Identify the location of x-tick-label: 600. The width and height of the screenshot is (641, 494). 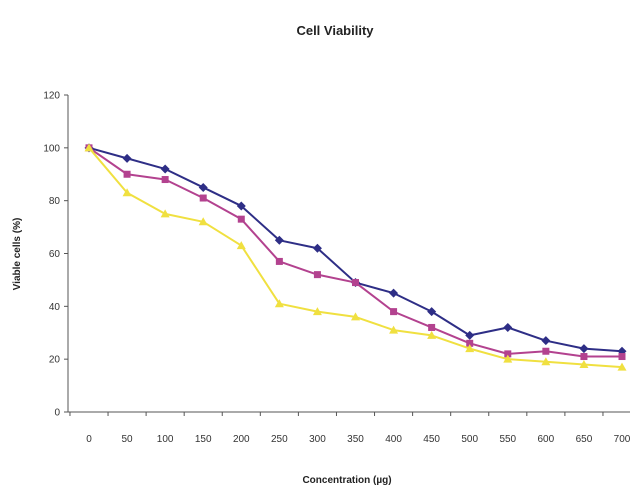
(546, 439).